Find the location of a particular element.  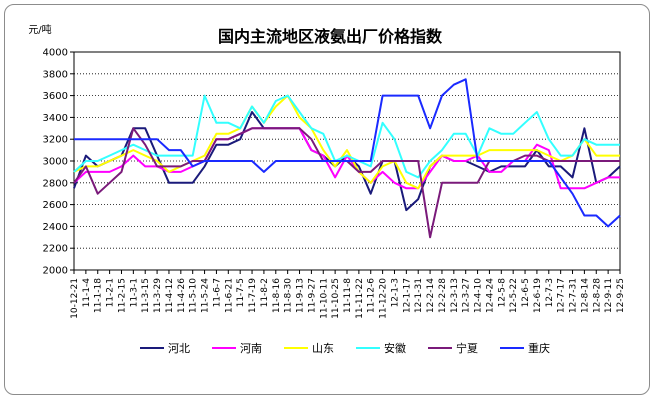

legend-label: 重庆 is located at coordinates (539, 348).